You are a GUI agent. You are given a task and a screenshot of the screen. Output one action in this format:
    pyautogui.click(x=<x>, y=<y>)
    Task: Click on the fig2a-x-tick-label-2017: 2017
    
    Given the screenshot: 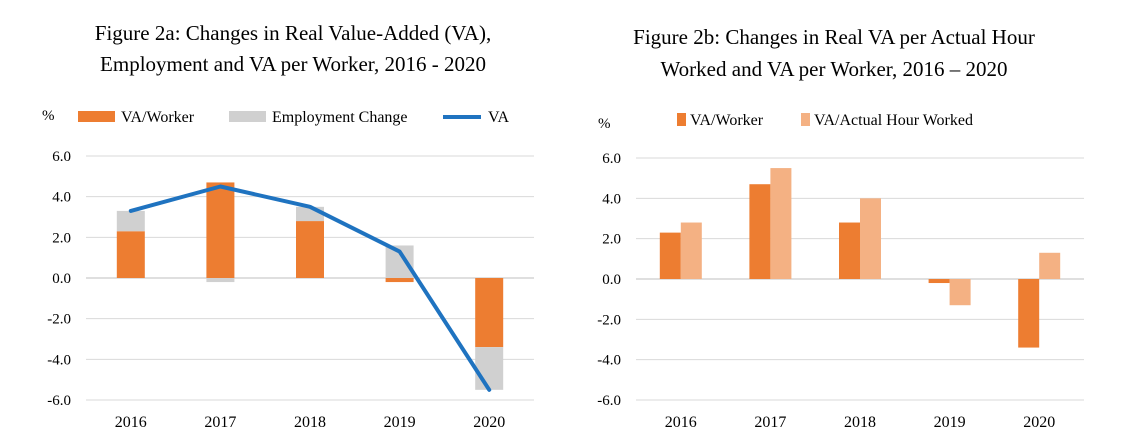 What is the action you would take?
    pyautogui.click(x=220, y=422)
    